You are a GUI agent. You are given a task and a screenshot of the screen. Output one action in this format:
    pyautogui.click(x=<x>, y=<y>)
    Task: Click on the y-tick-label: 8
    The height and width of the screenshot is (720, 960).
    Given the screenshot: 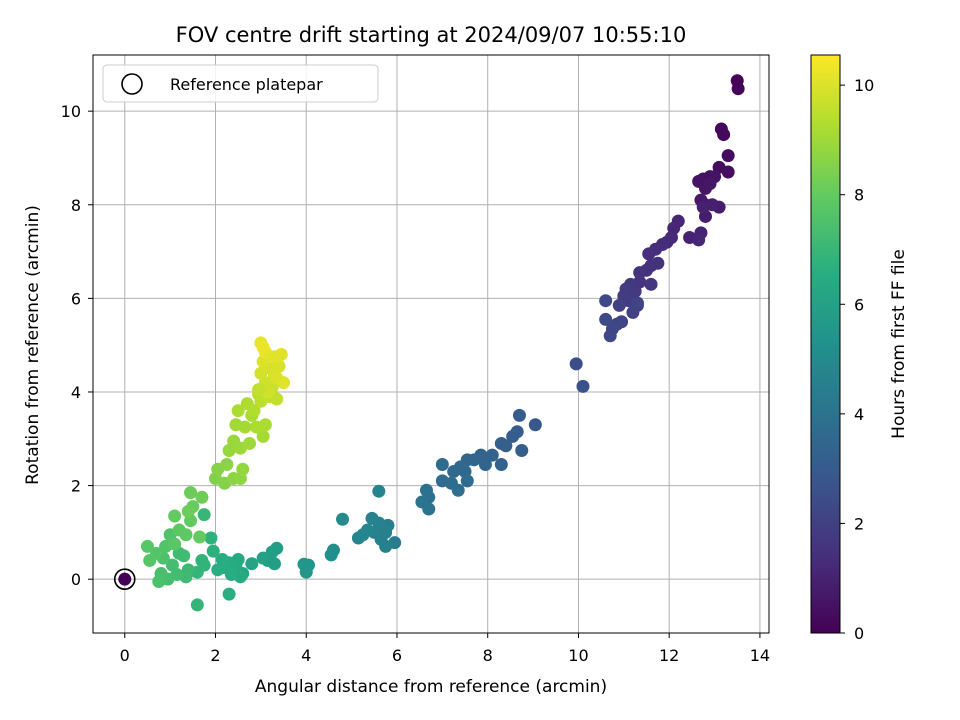 What is the action you would take?
    pyautogui.click(x=76, y=205)
    